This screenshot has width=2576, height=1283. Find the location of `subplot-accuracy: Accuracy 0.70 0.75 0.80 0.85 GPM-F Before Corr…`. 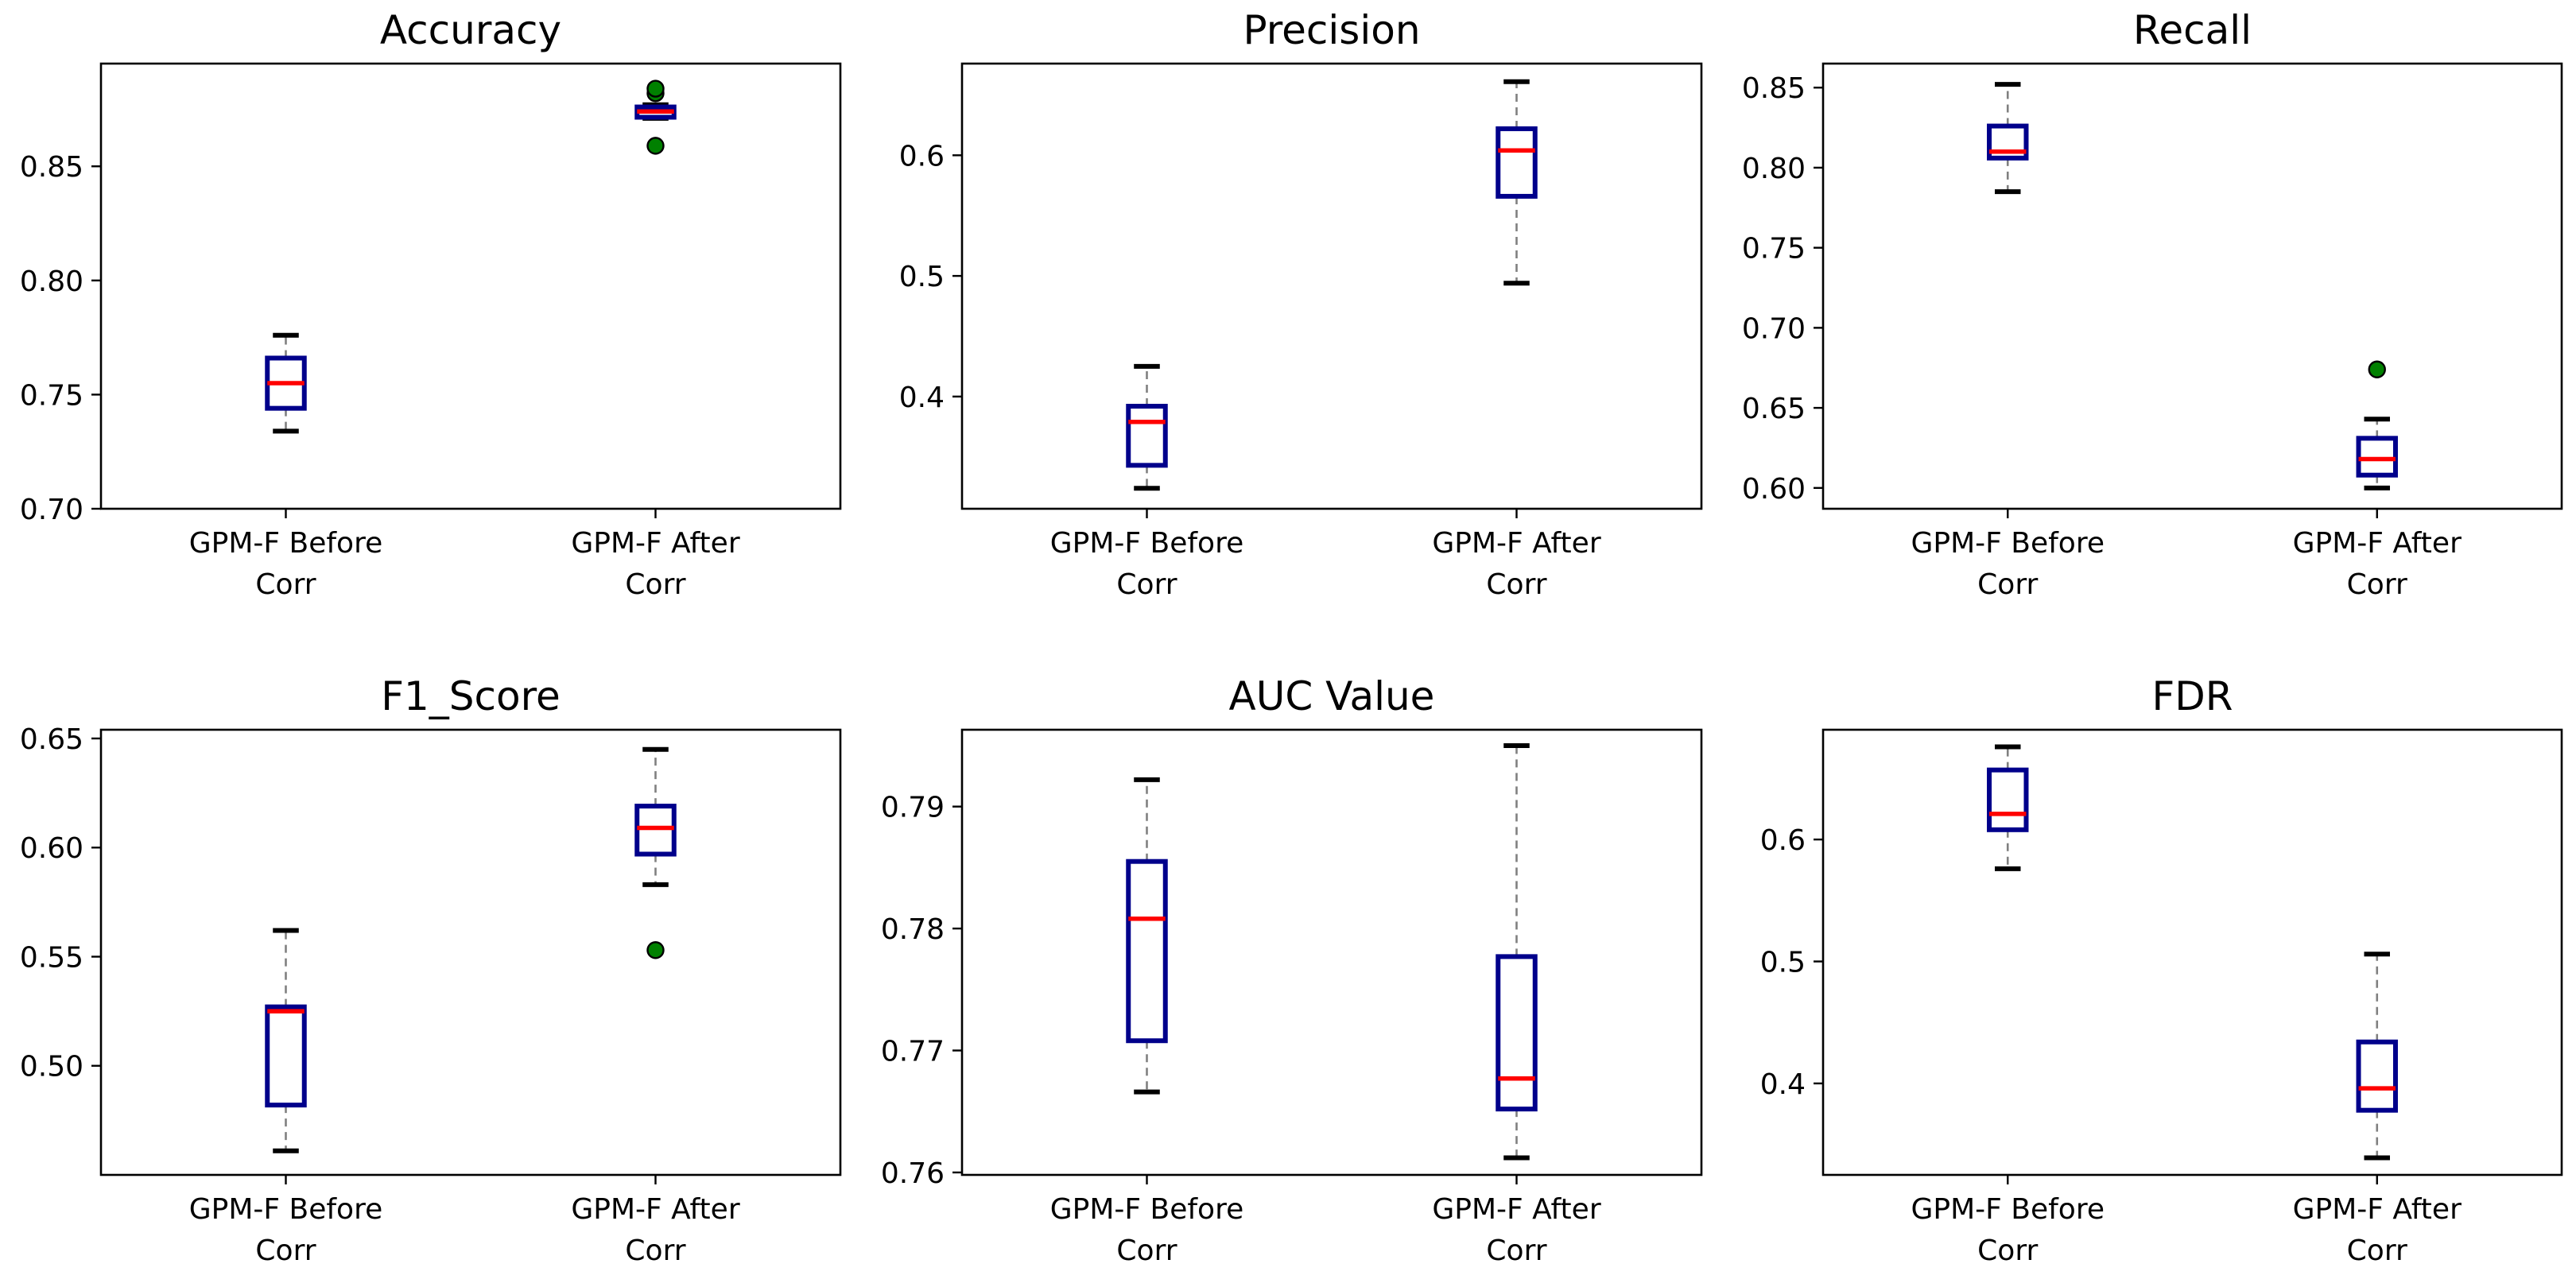

subplot-accuracy: Accuracy 0.70 0.75 0.80 0.85 GPM-F Before Corr… is located at coordinates (431, 304).